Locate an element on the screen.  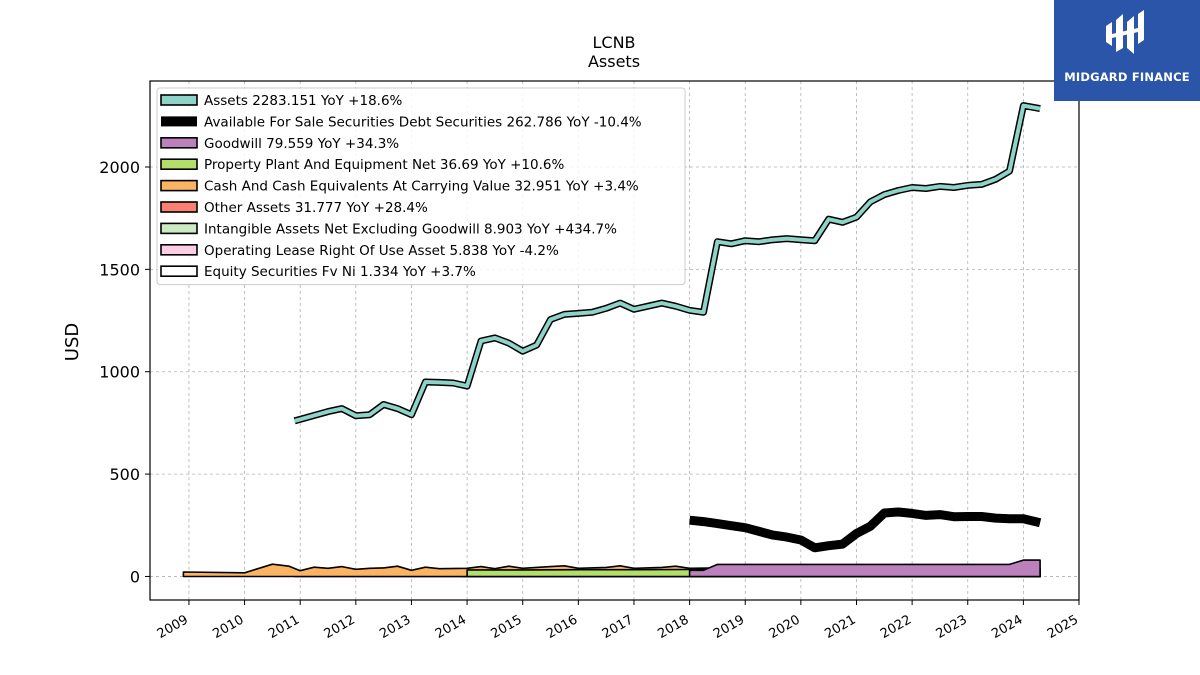
legend-swatch-cash-and-cash-equivalents-at-carrying-value is located at coordinates (179, 185).